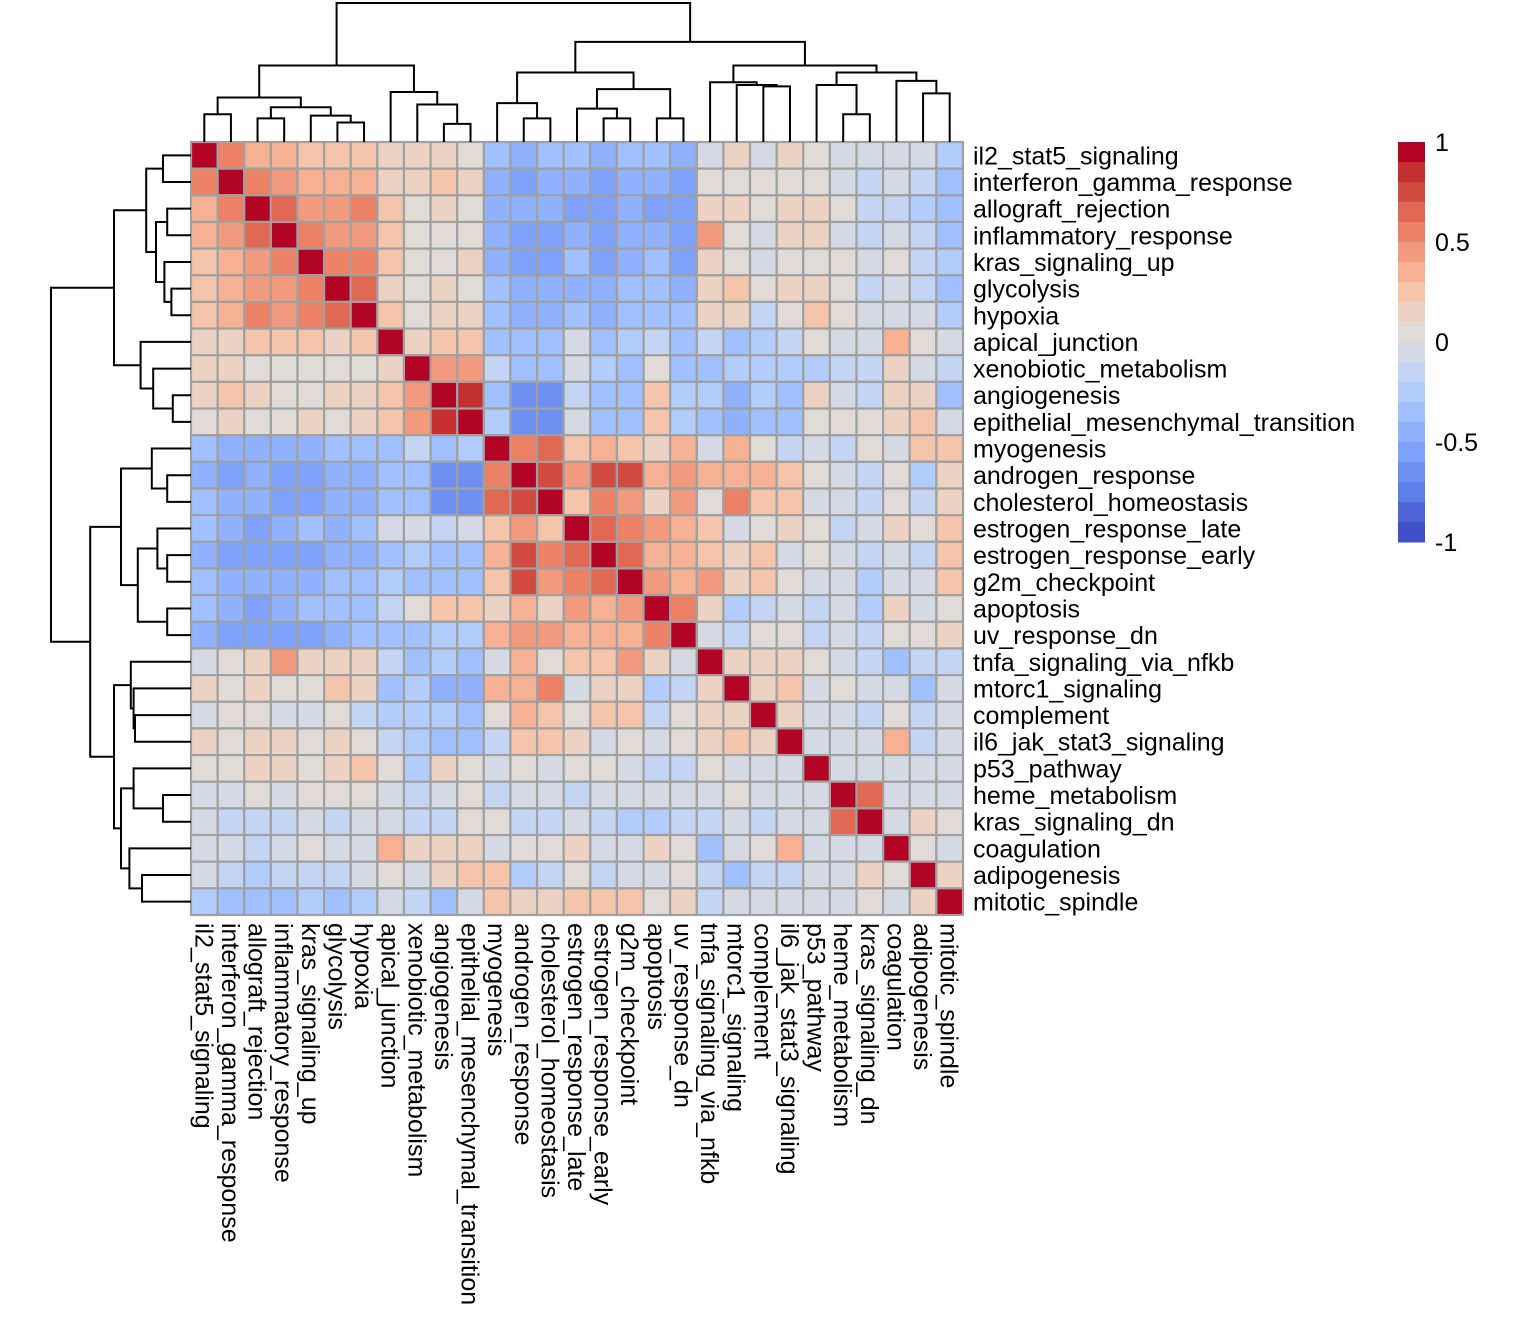  What do you see at coordinates (390, 1005) in the screenshot?
I see `column-label: apical_junction` at bounding box center [390, 1005].